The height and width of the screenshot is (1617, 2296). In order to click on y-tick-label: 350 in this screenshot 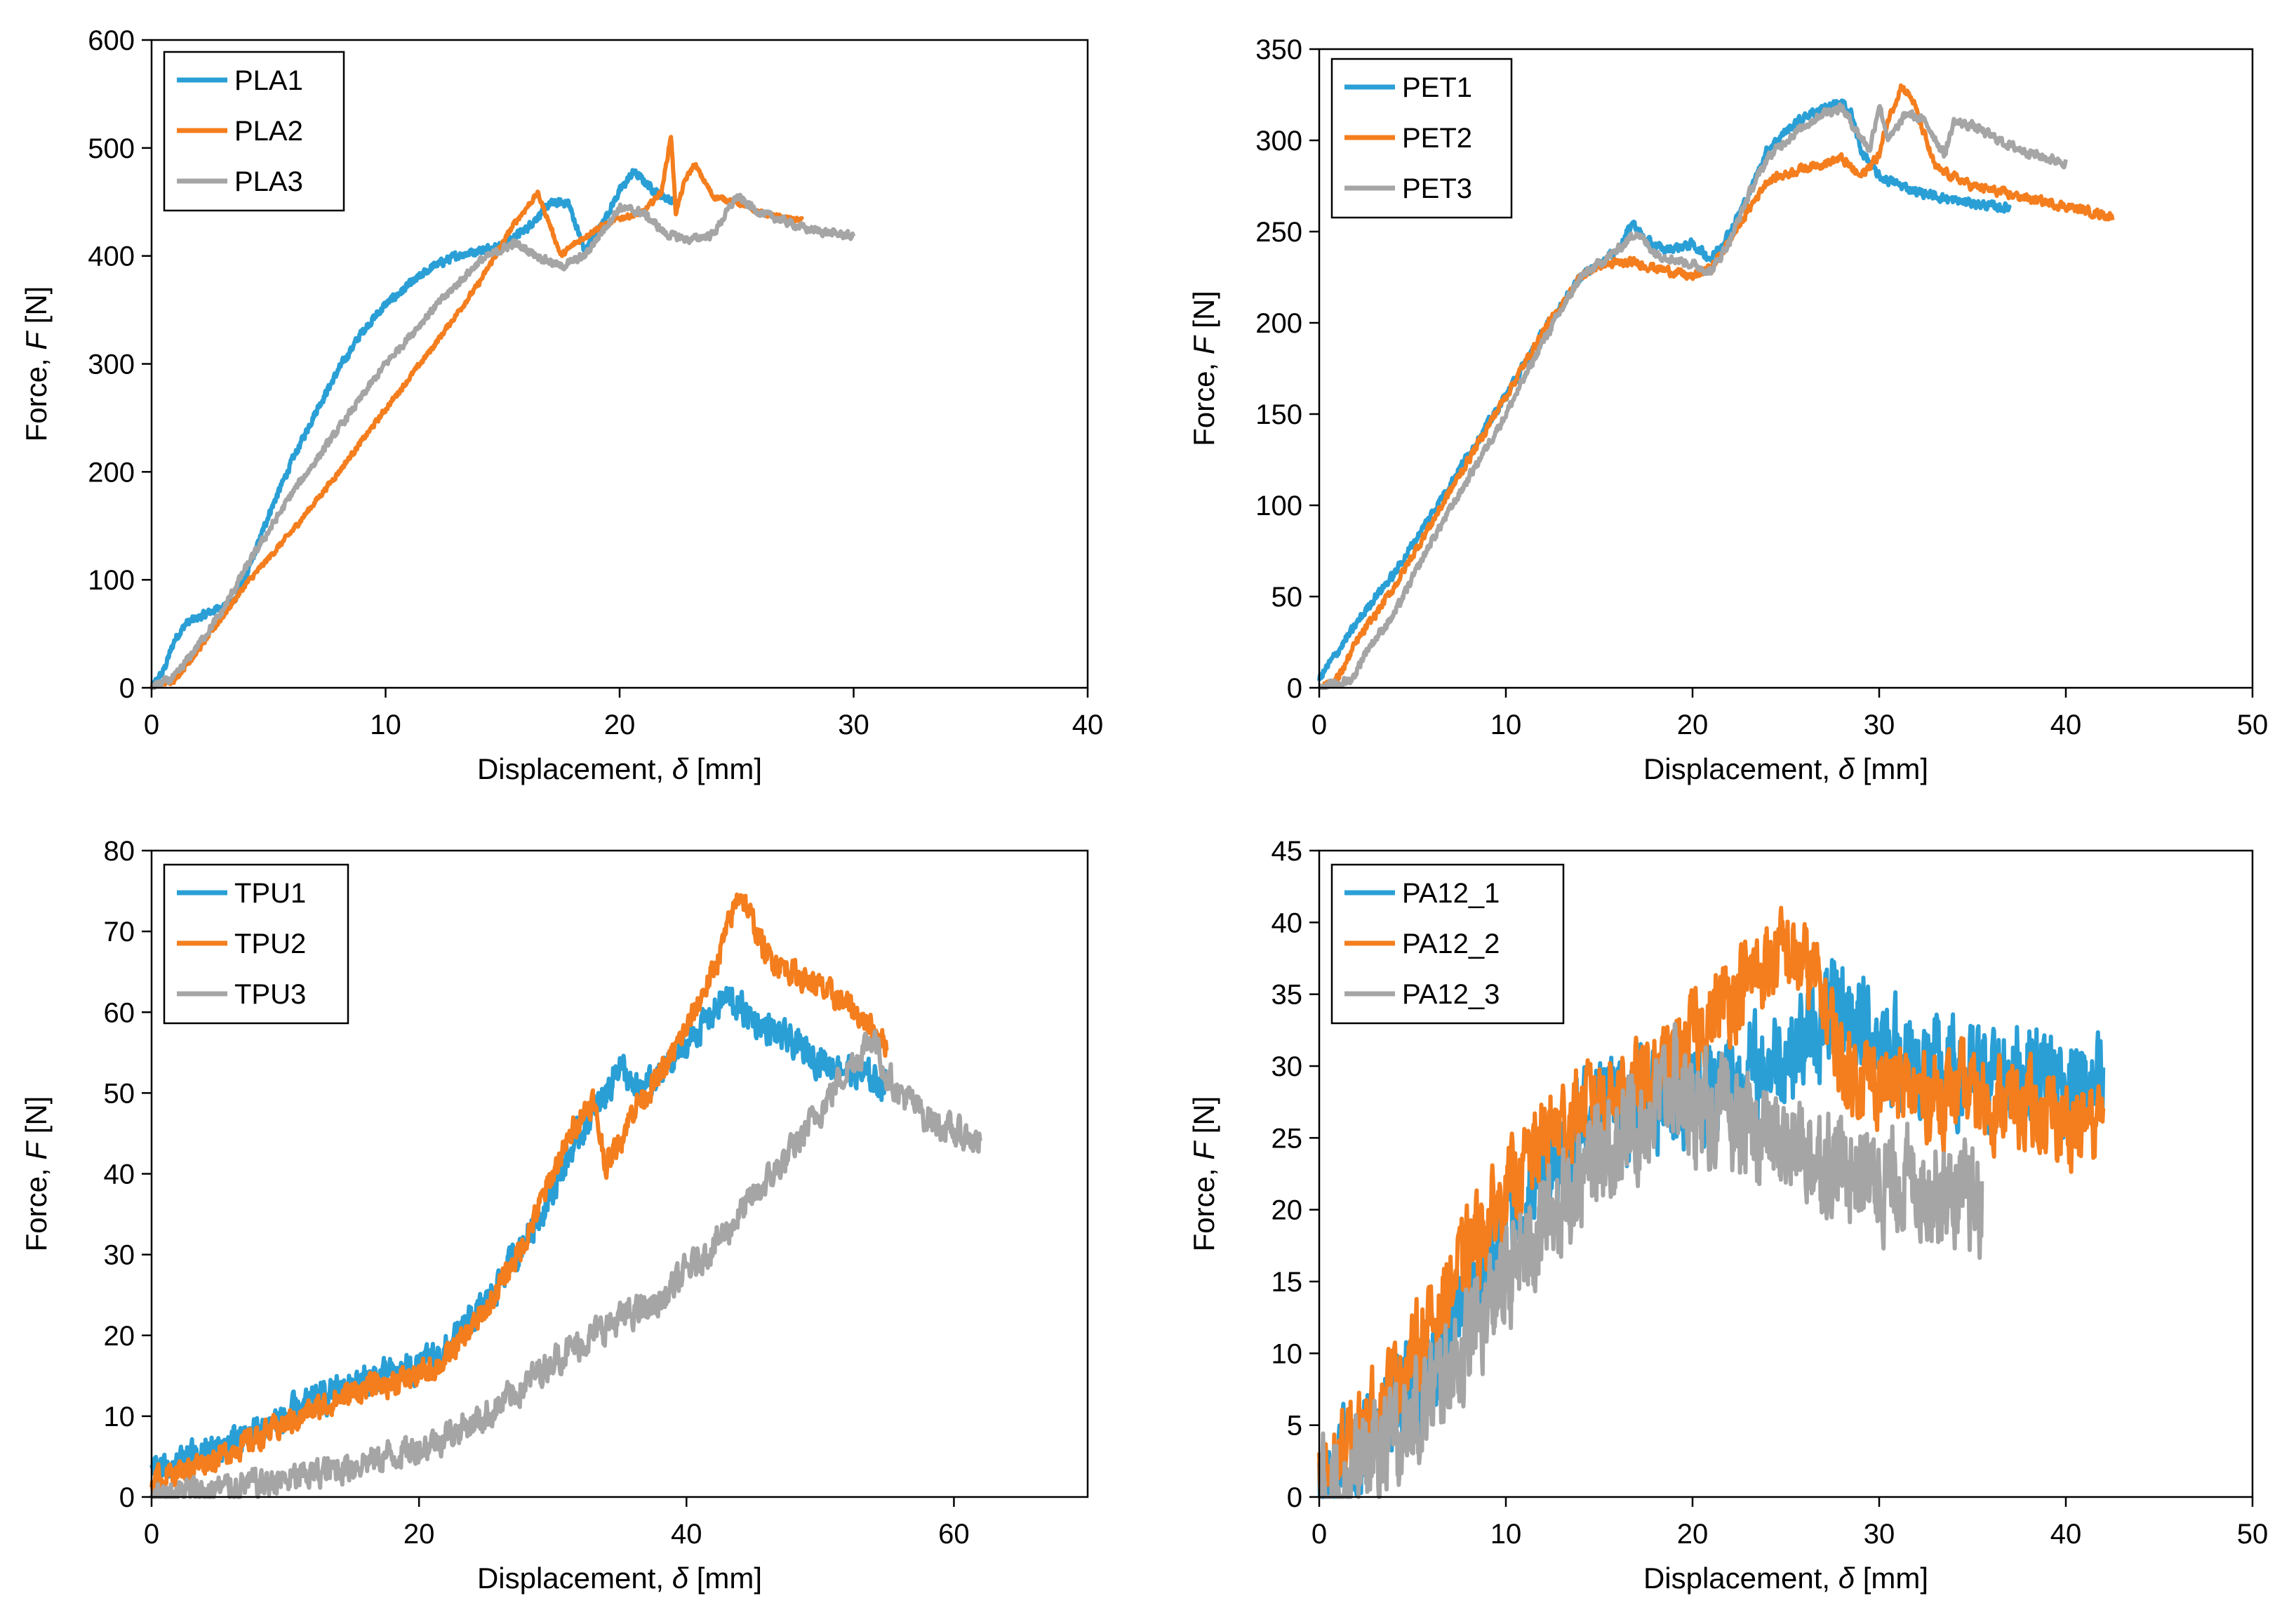, I will do `click(1278, 49)`.